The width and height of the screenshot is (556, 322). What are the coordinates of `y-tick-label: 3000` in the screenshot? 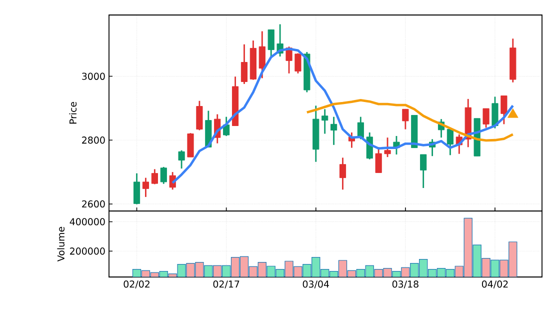 It's located at (93, 76).